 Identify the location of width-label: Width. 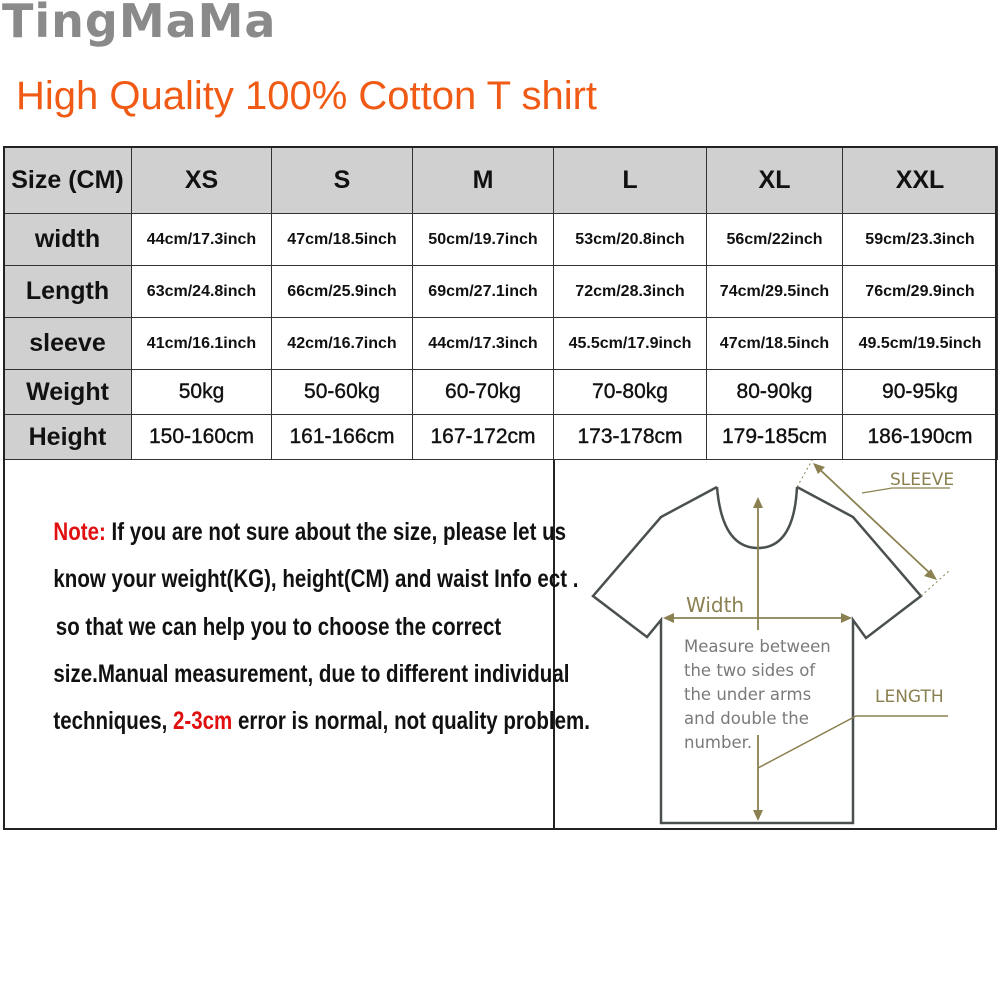
(715, 605).